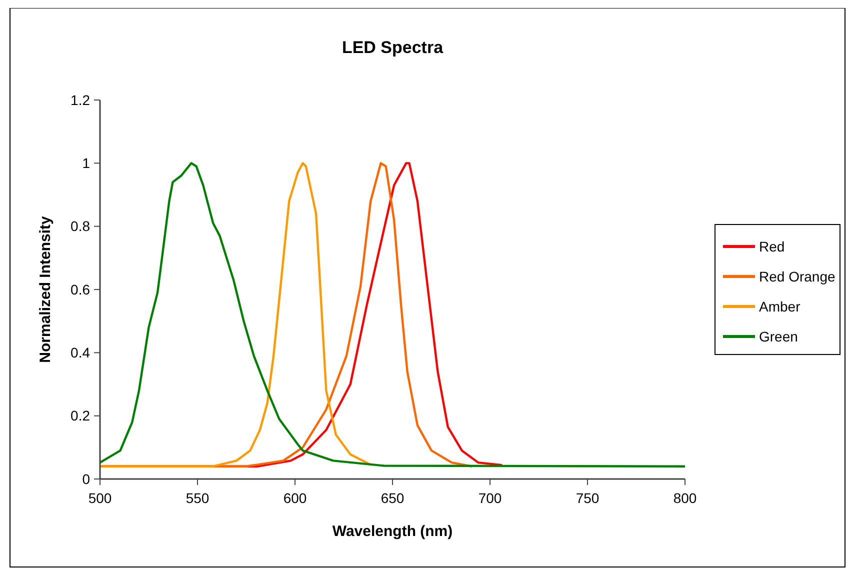 Image resolution: width=847 pixels, height=569 pixels. I want to click on y-tick-label: 0.6, so click(80, 289).